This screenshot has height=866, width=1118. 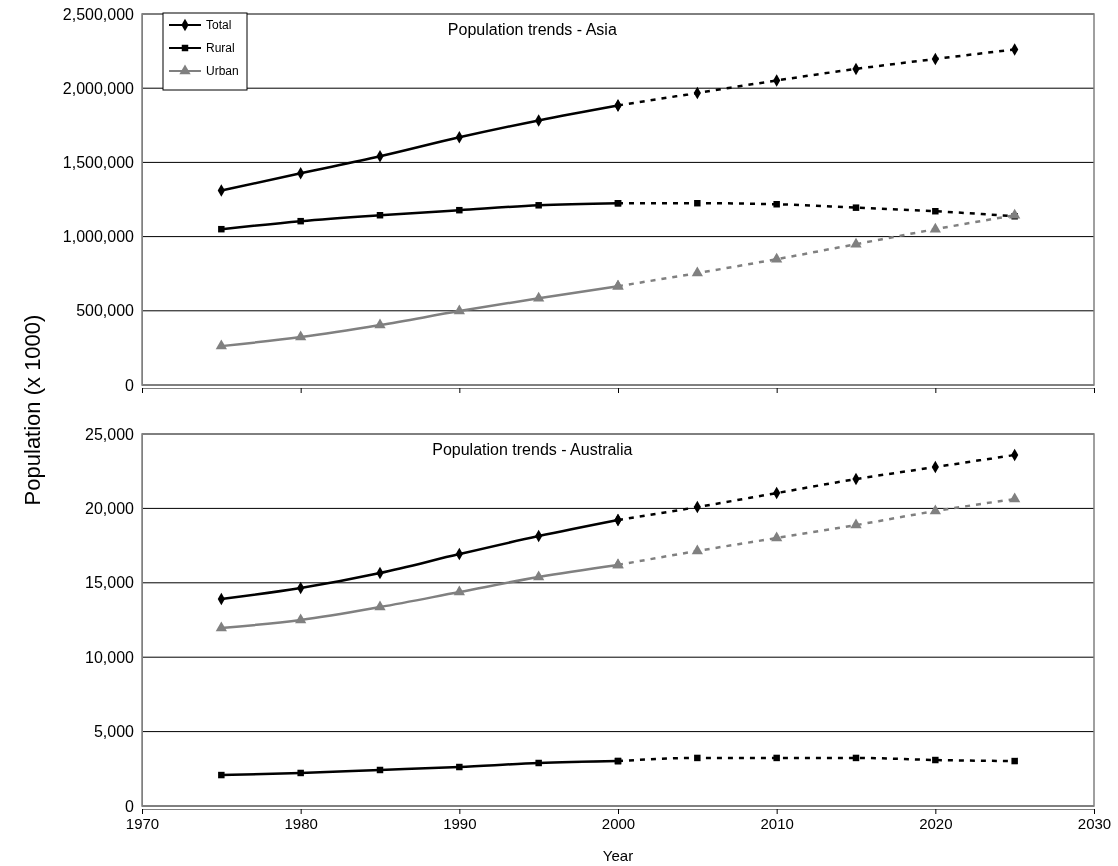 What do you see at coordinates (98, 14) in the screenshot?
I see `y-tick-label: 2,500,000` at bounding box center [98, 14].